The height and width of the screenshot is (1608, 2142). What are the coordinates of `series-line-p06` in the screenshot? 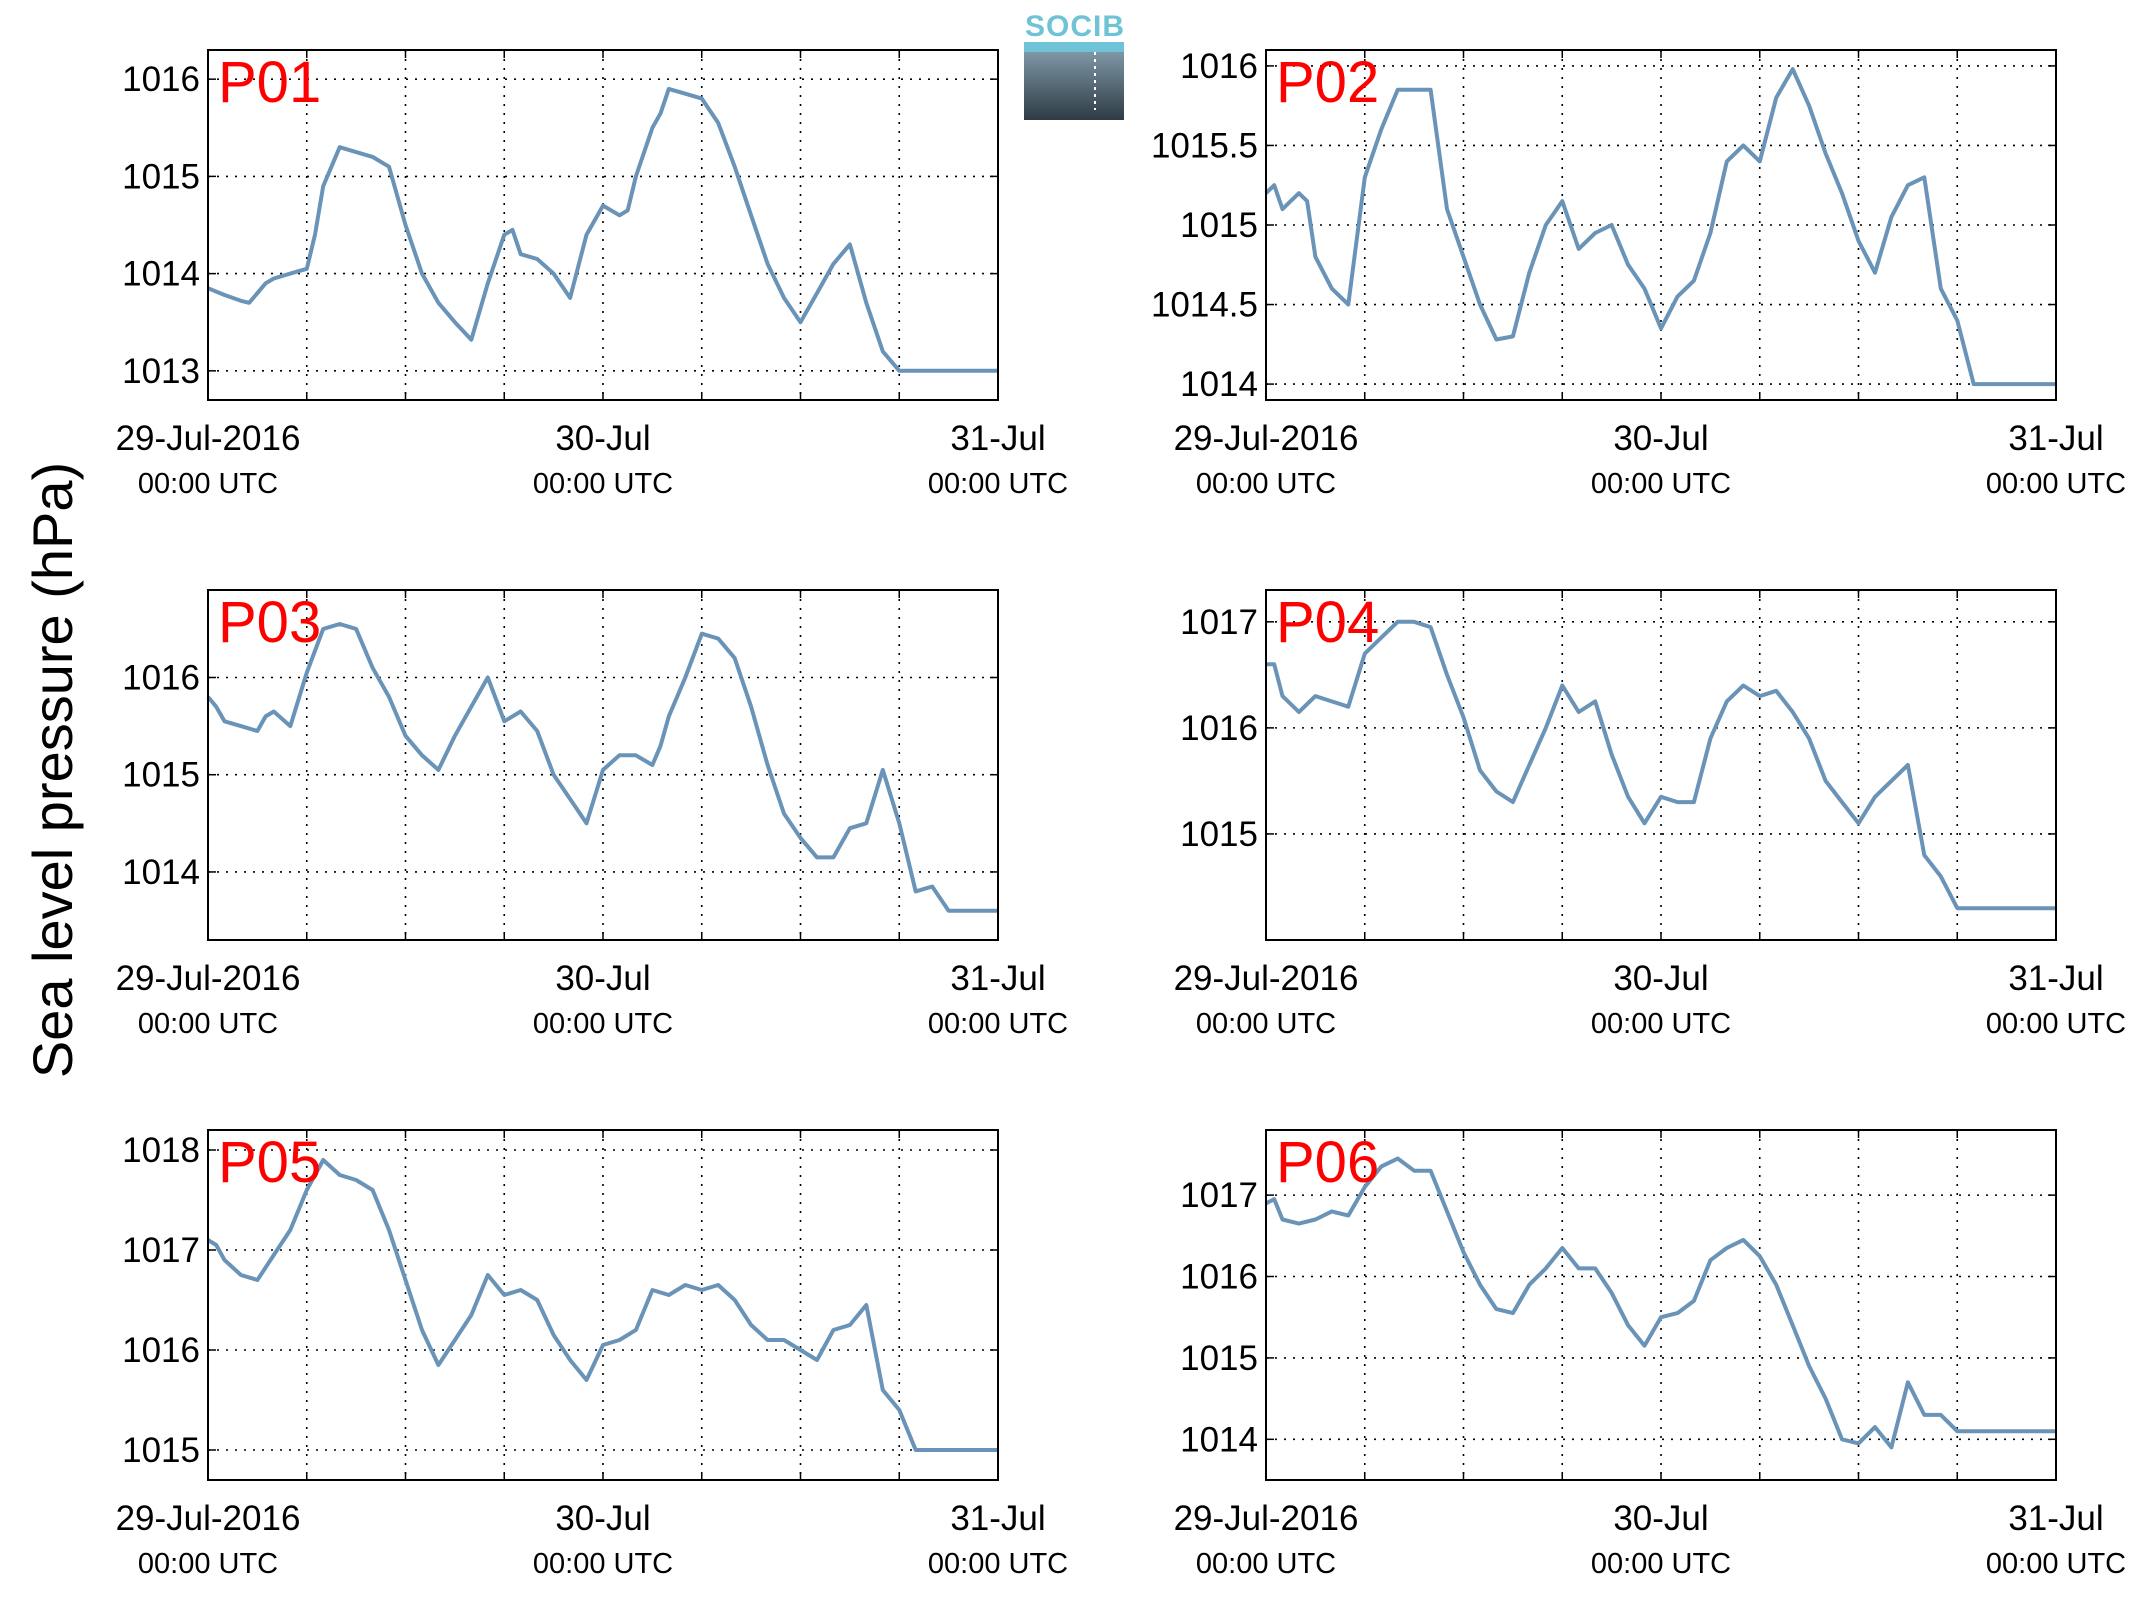 It's located at (1660, 1303).